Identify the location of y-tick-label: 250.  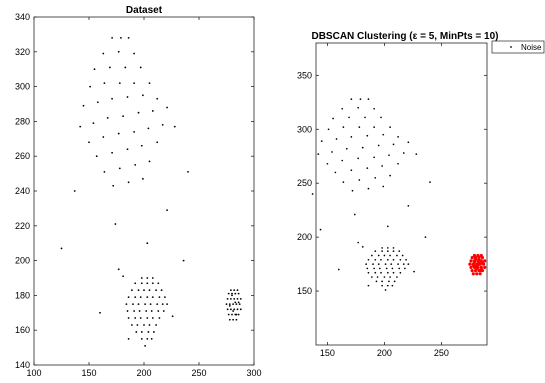
(304, 183).